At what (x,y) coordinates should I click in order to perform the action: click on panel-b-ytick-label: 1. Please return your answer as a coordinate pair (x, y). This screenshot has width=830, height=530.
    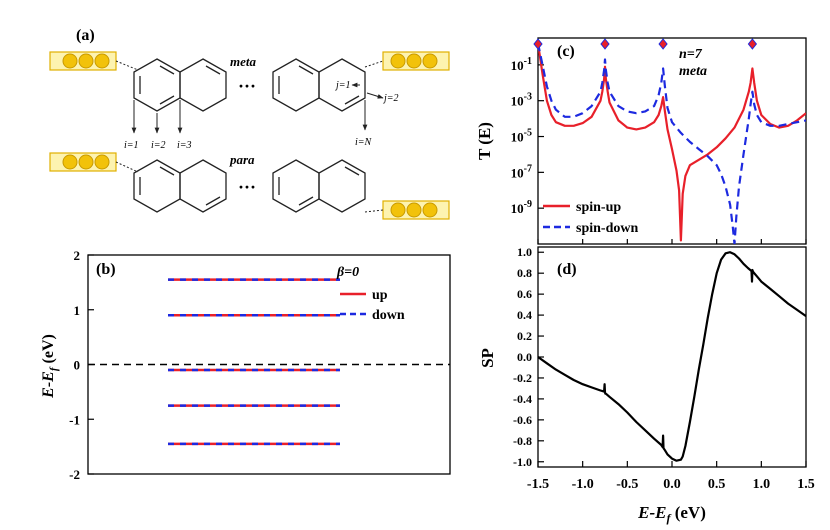
    Looking at the image, I should click on (77, 310).